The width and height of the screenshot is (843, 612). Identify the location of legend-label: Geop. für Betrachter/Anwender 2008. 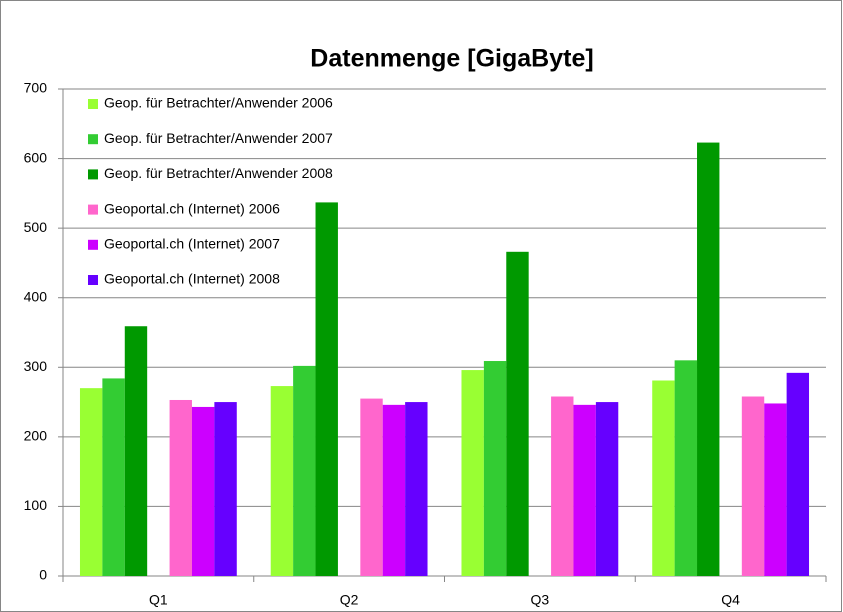
(218, 173).